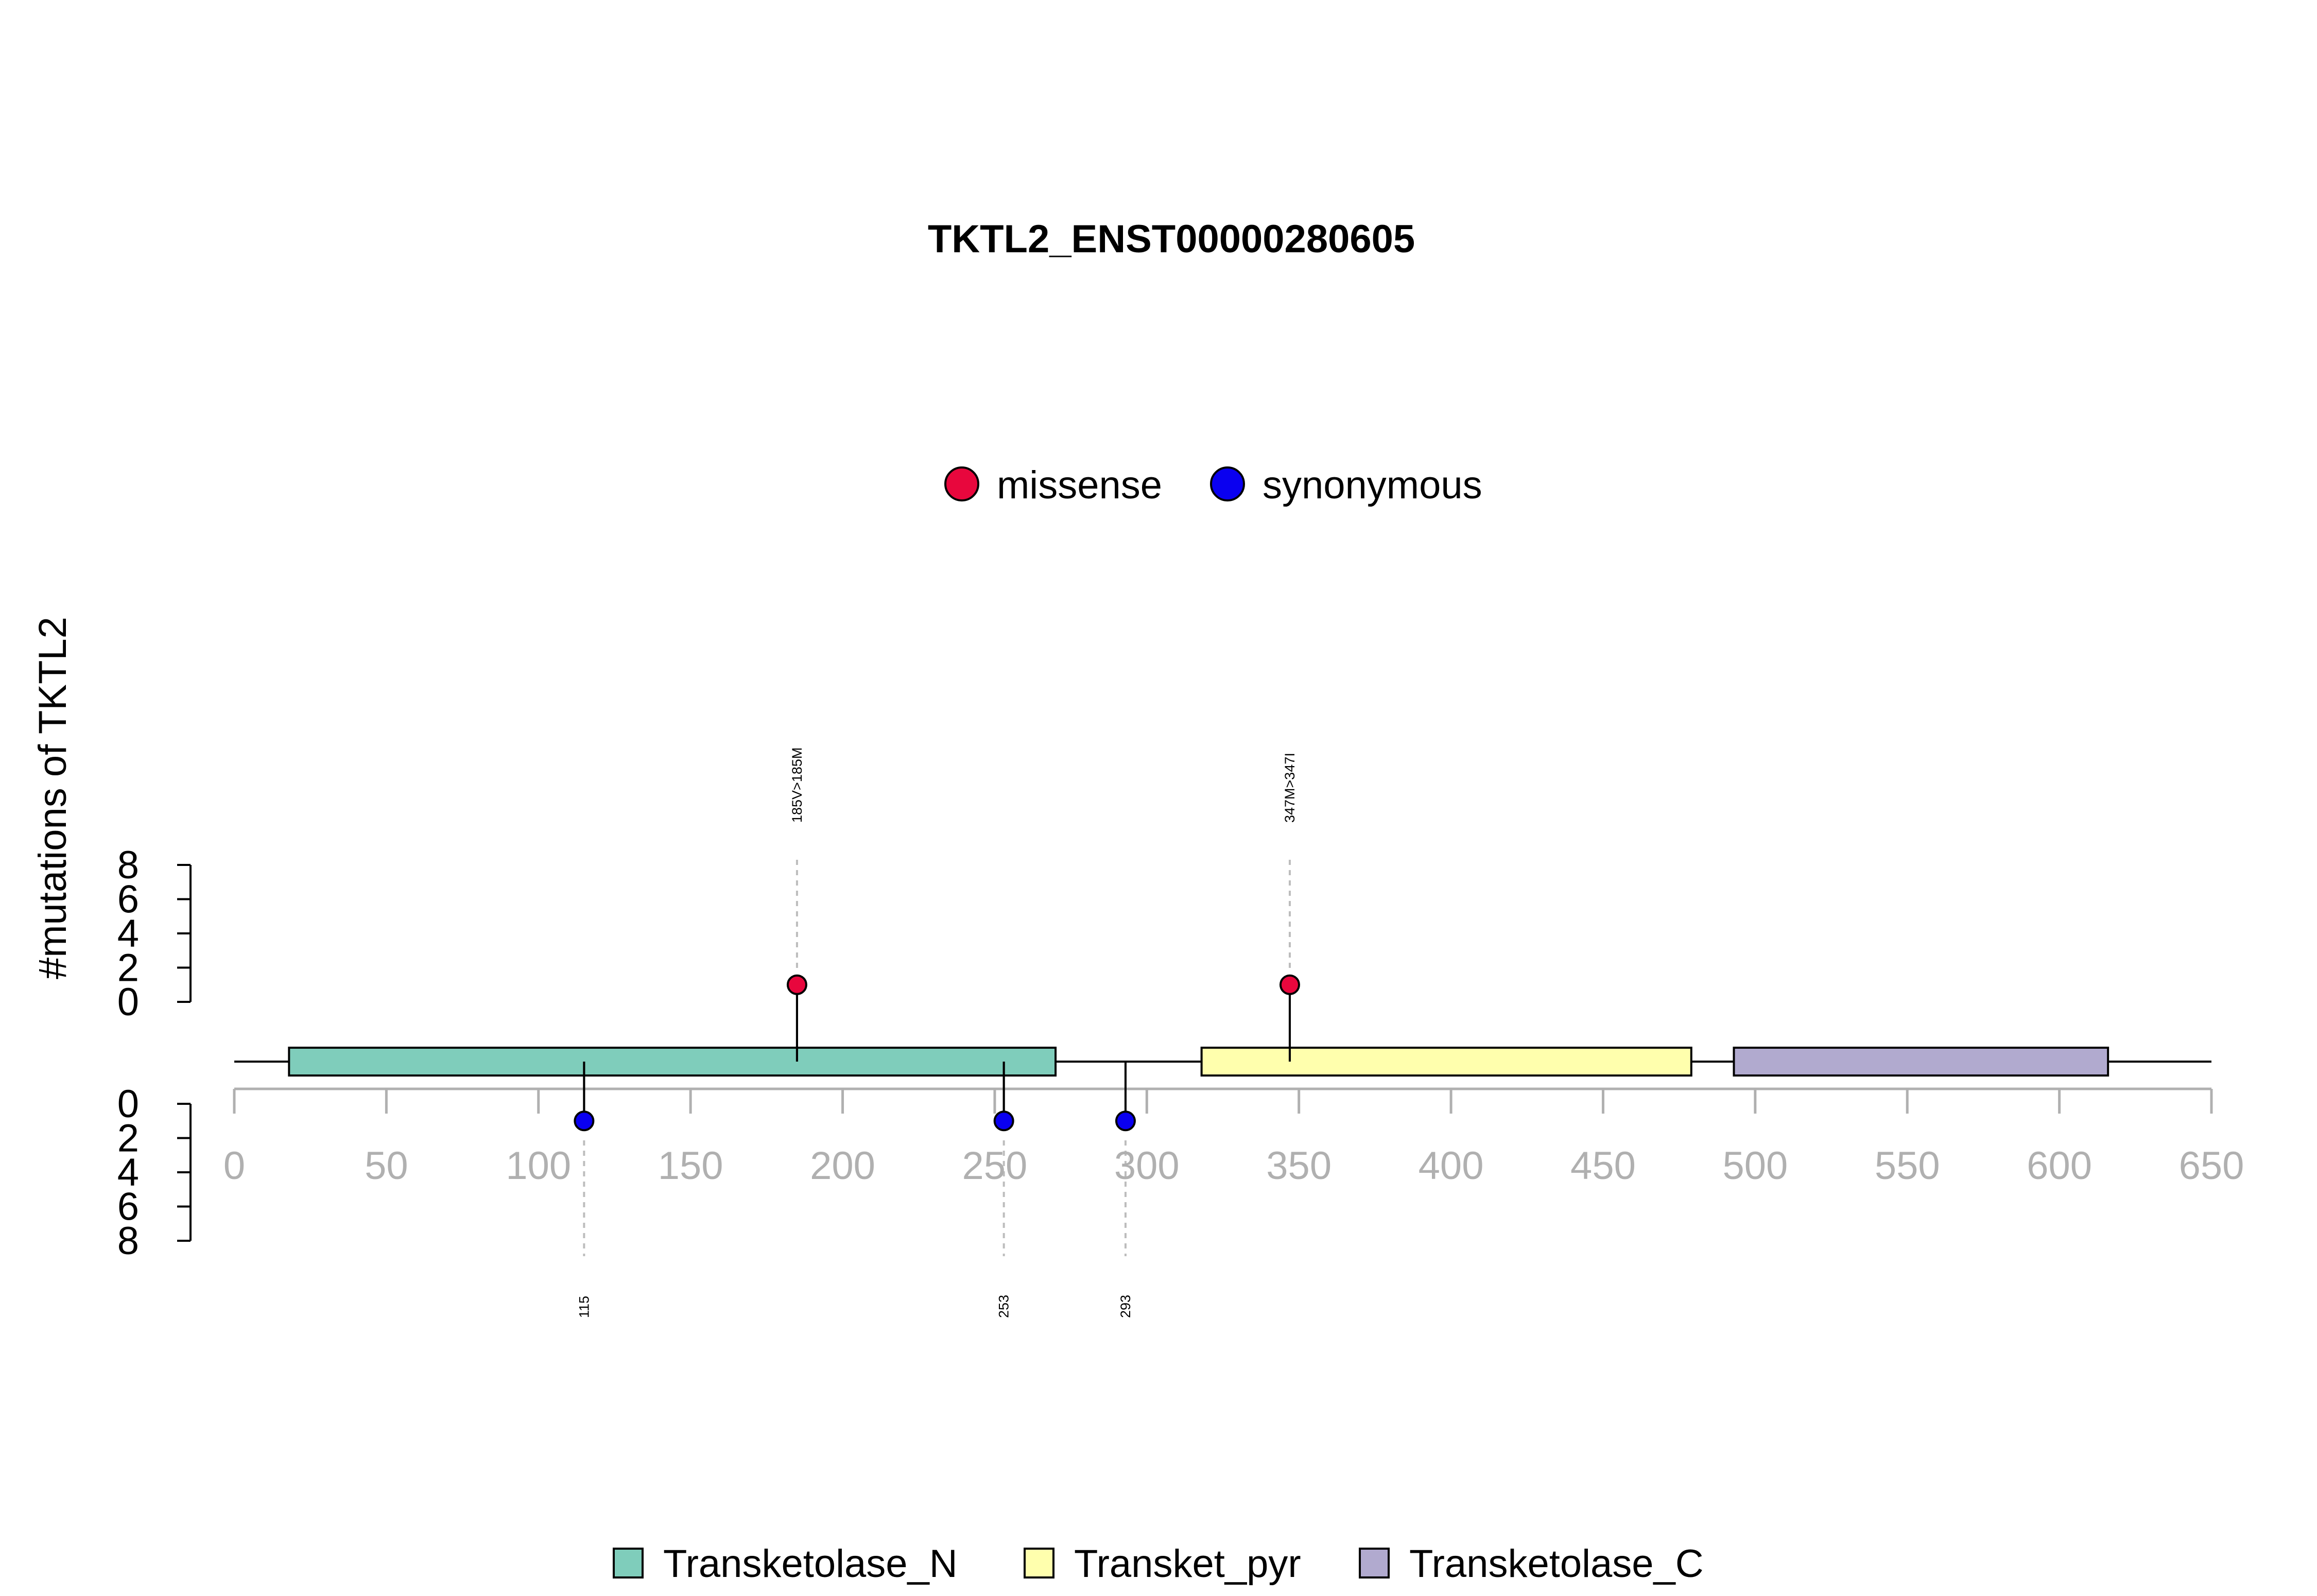 This screenshot has height=1596, width=2317. Describe the element at coordinates (1125, 1307) in the screenshot. I see `mutation-label-bottom: 293` at that location.